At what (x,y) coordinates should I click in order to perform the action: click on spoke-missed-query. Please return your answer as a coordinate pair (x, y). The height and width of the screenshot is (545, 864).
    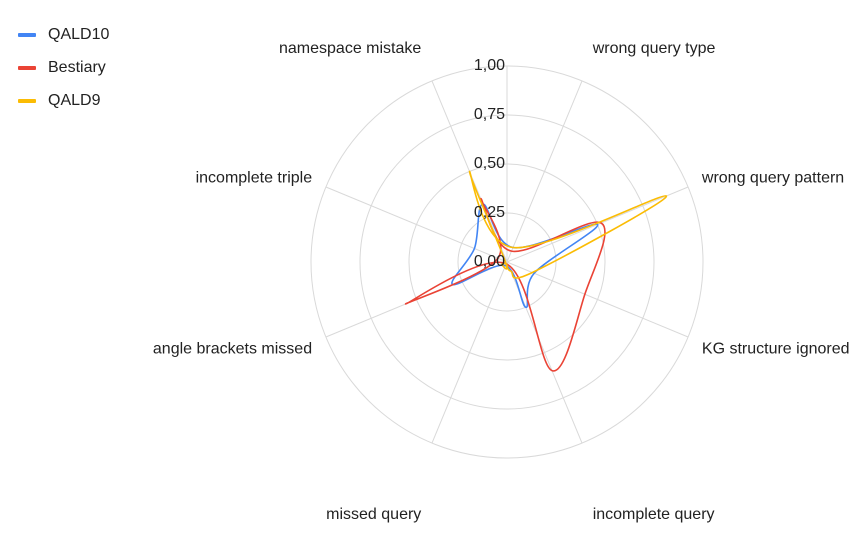
    Looking at the image, I should click on (469, 352).